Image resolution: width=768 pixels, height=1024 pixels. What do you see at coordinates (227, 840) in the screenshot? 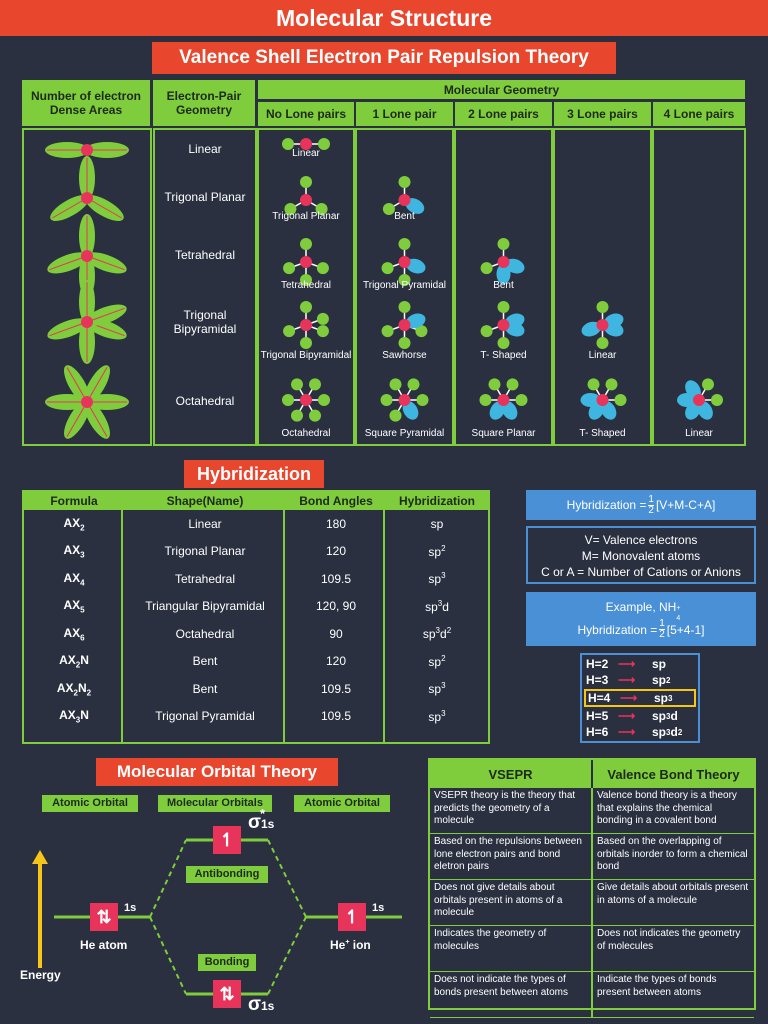
I see `antibonding-box: ↿` at bounding box center [227, 840].